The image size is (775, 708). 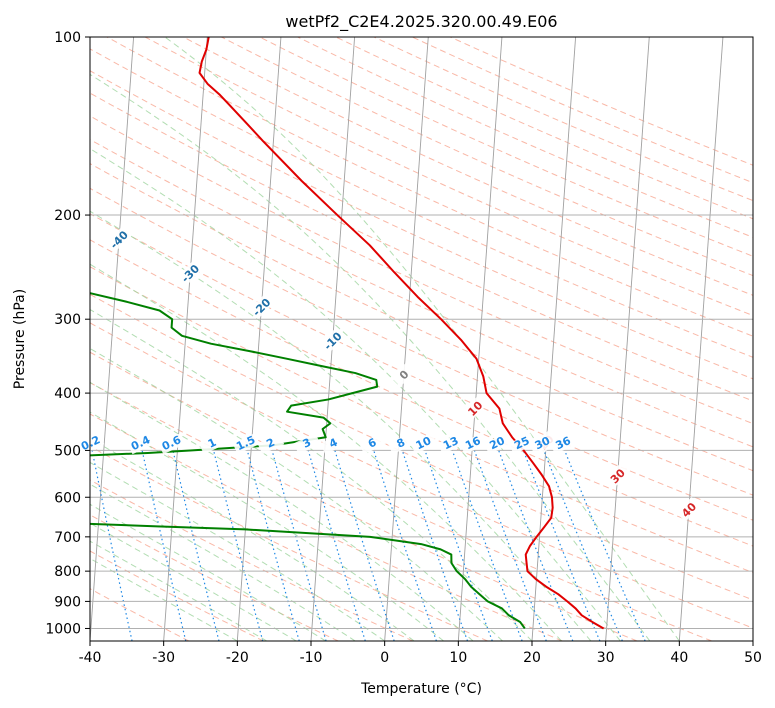 What do you see at coordinates (753, 658) in the screenshot?
I see `x-tick-label: 50` at bounding box center [753, 658].